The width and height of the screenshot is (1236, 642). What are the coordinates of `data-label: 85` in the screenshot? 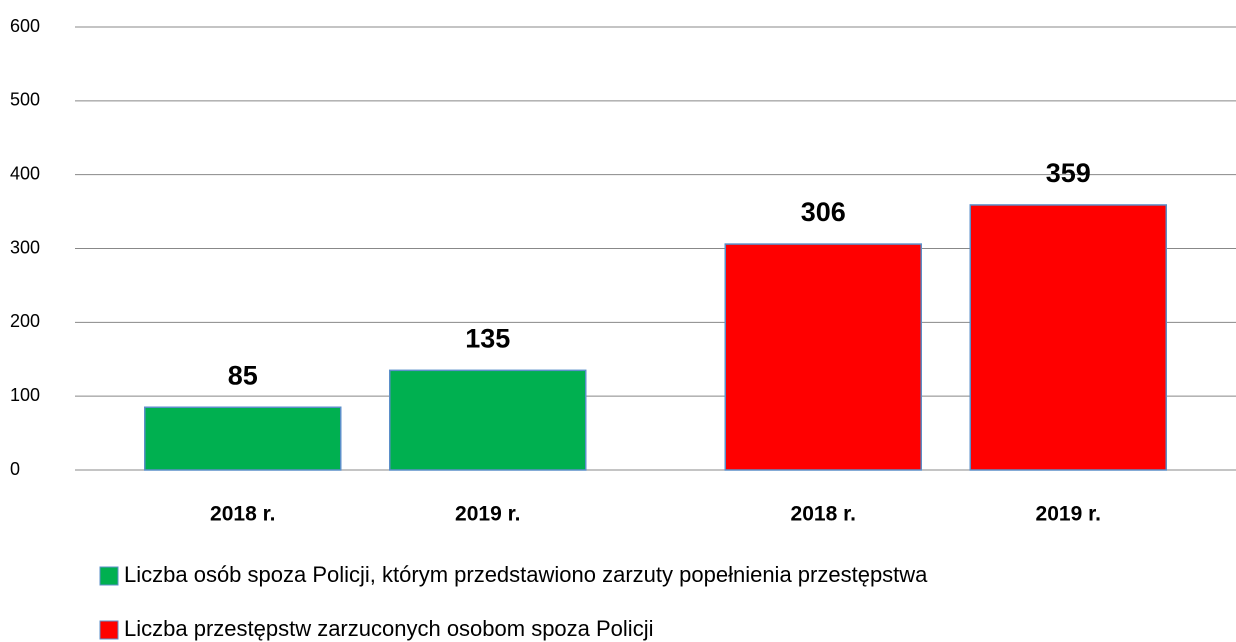 It's located at (243, 375).